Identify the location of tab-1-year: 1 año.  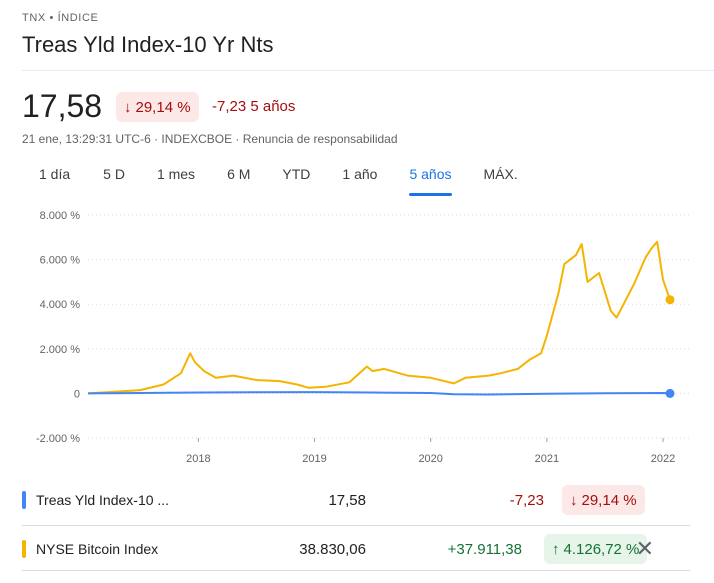
(360, 174).